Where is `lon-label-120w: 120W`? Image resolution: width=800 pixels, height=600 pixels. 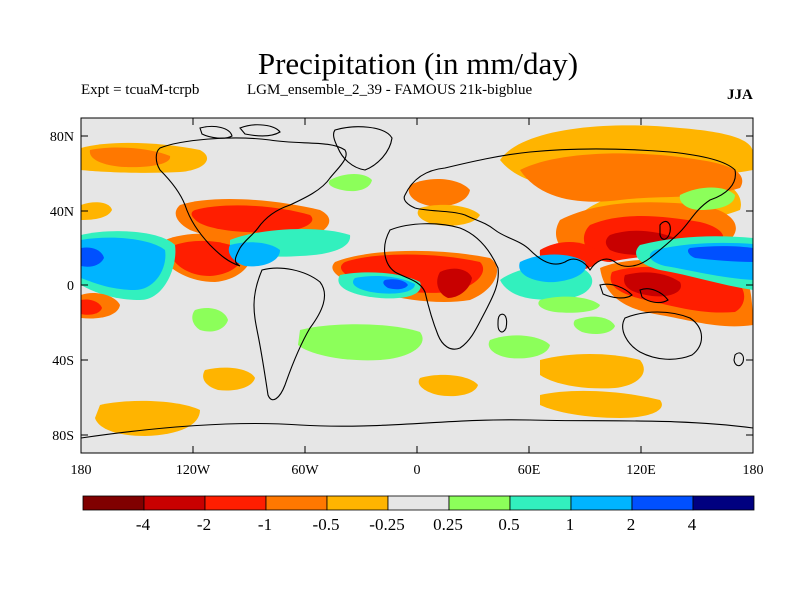 lon-label-120w: 120W is located at coordinates (193, 470).